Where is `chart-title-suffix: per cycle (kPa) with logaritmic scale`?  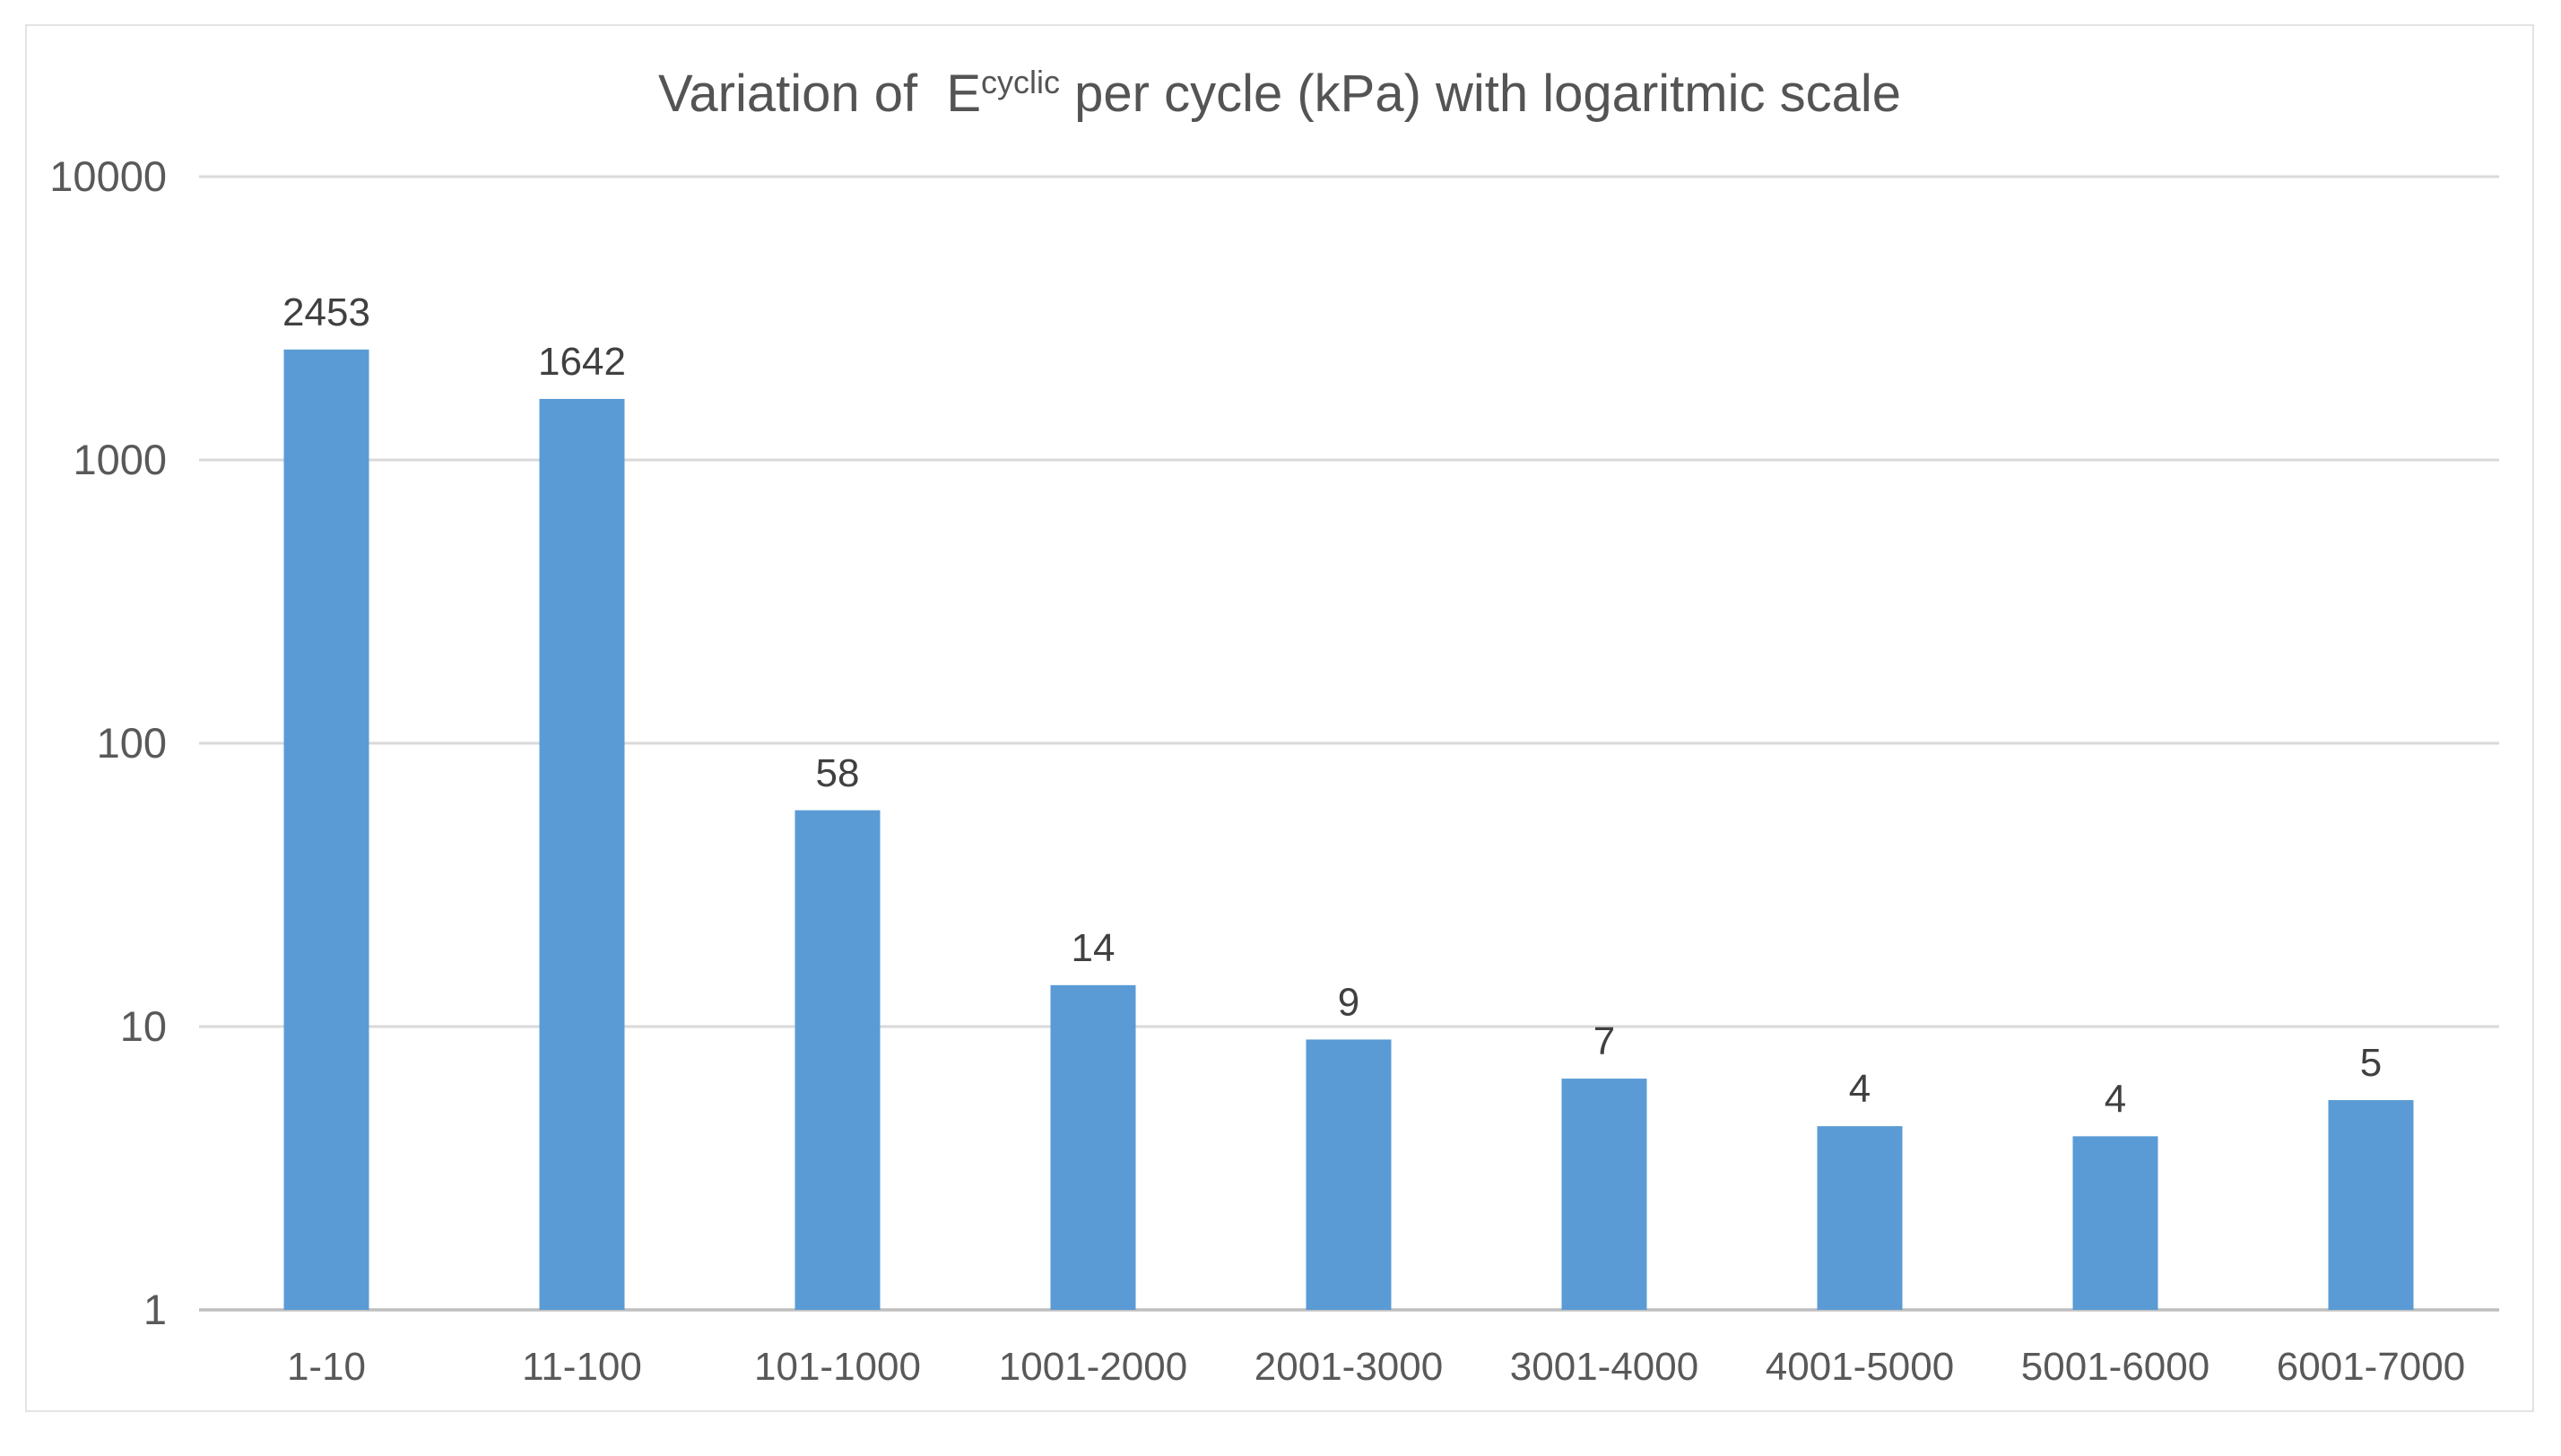 chart-title-suffix: per cycle (kPa) with logaritmic scale is located at coordinates (1480, 94).